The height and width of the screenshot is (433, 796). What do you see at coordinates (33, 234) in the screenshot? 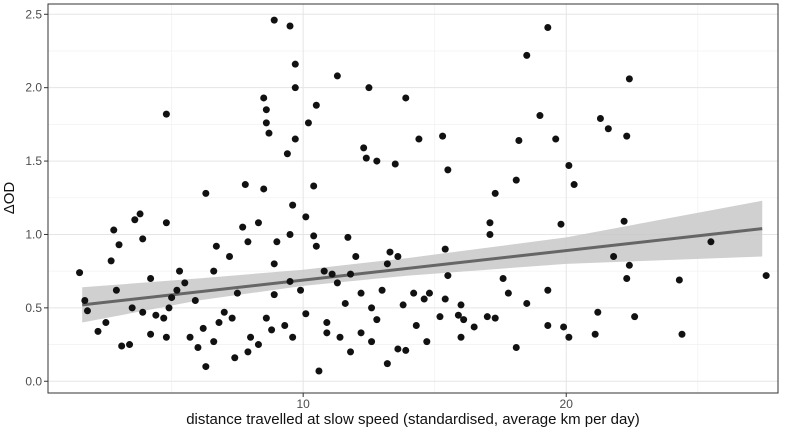
I see `y-tick-label: 1.0` at bounding box center [33, 234].